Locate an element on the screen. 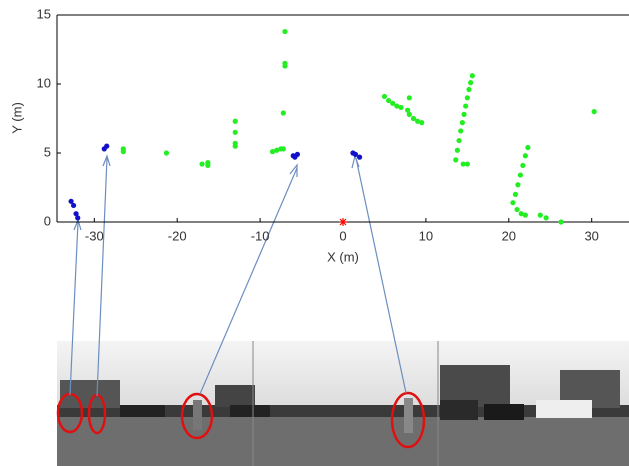 The image size is (629, 466). x-tick-label: -30 is located at coordinates (94, 235).